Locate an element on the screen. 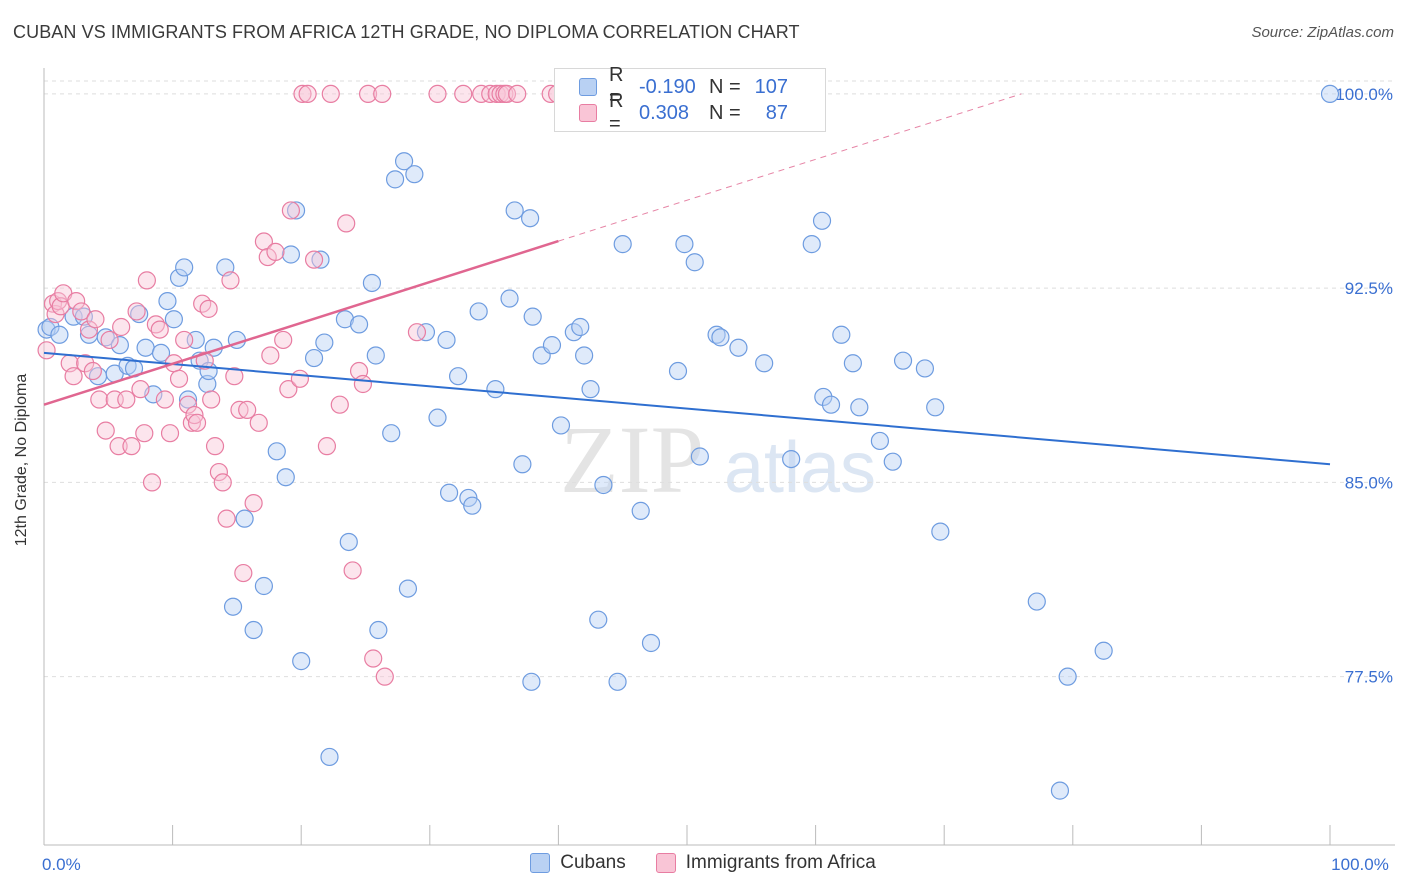 The image size is (1406, 892). y-tick-label: 85.0% is located at coordinates (1369, 482).